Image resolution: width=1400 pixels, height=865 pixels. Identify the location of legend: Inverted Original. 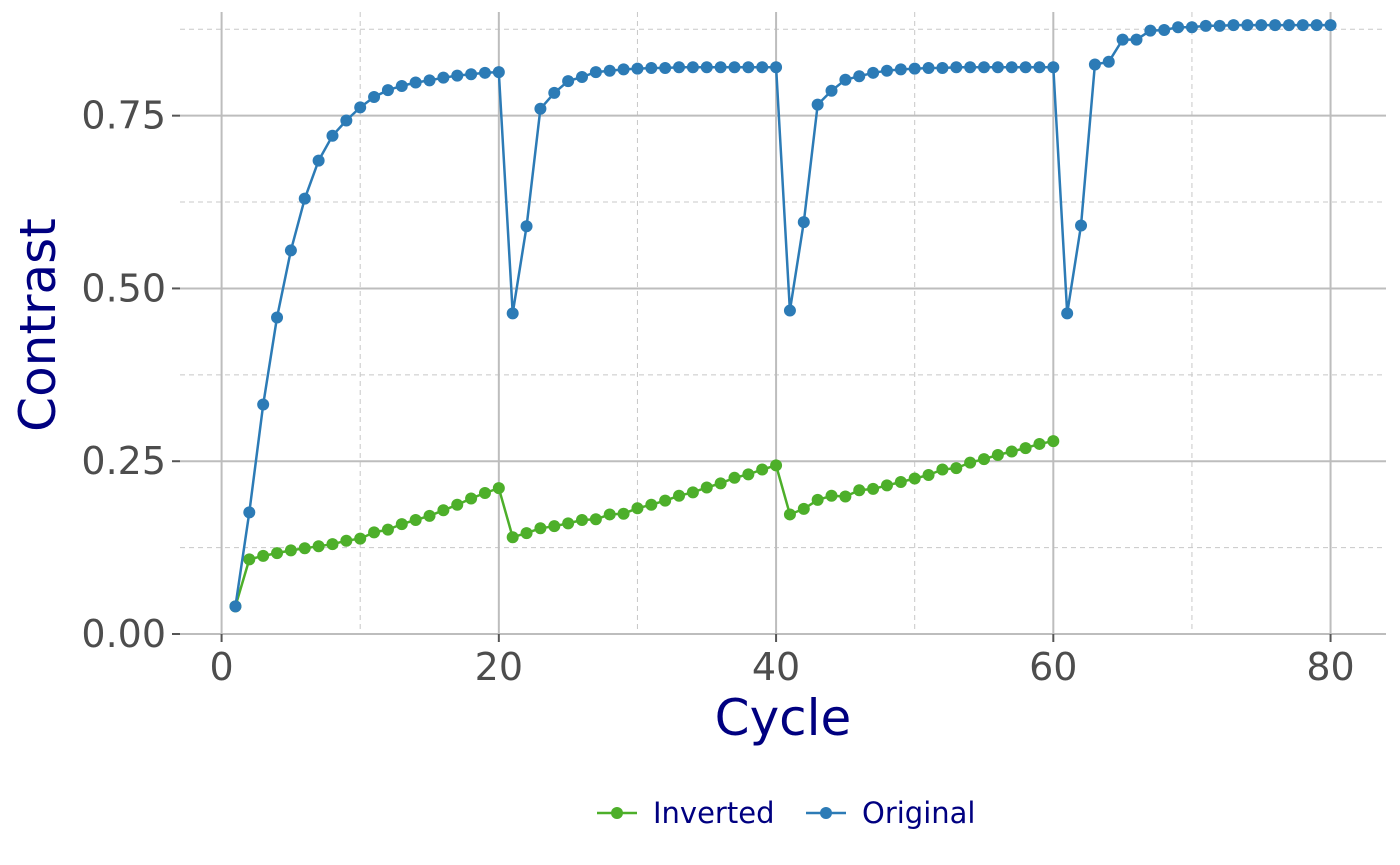
(786, 813).